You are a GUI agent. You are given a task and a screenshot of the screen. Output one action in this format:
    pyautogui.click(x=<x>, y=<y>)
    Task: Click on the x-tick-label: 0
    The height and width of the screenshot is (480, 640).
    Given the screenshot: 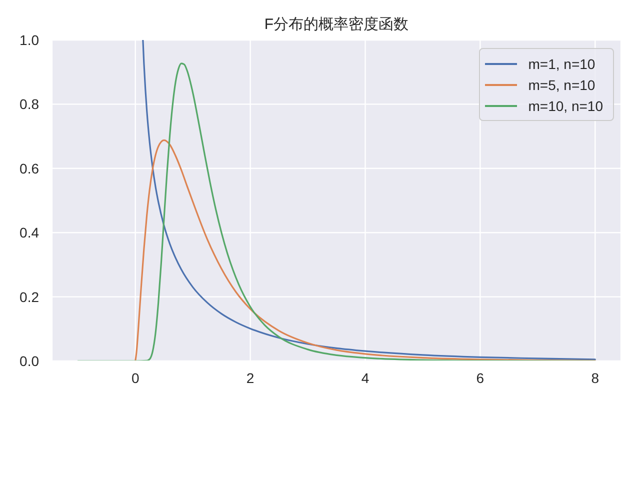 What is the action you would take?
    pyautogui.click(x=135, y=378)
    